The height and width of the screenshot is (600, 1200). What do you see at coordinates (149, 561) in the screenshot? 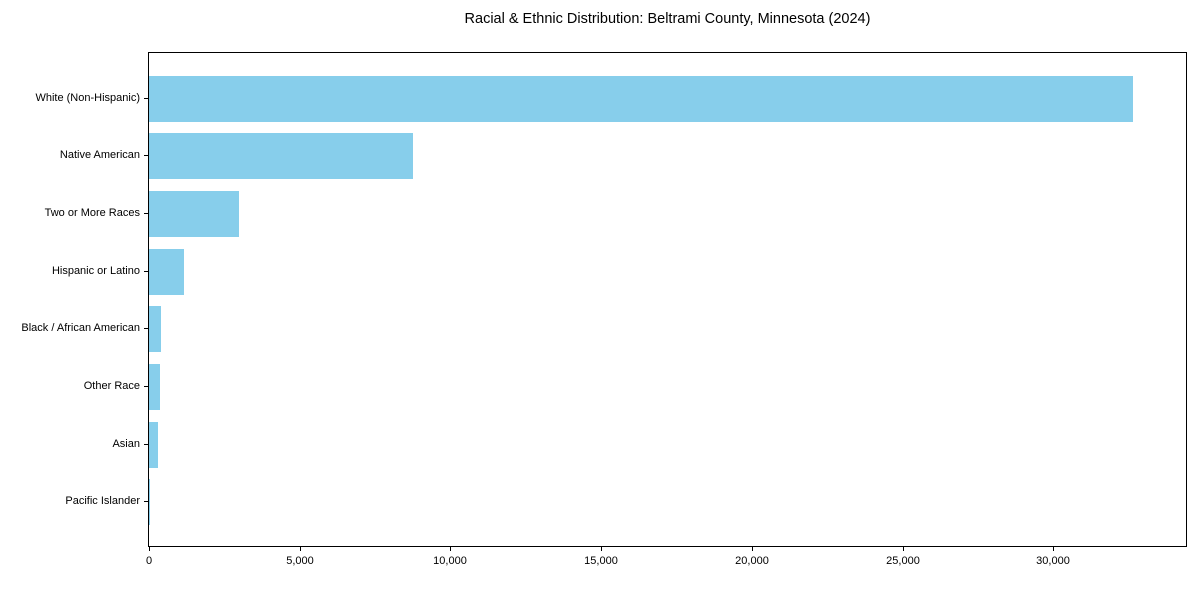
I see `x-tick-label: 0` at bounding box center [149, 561].